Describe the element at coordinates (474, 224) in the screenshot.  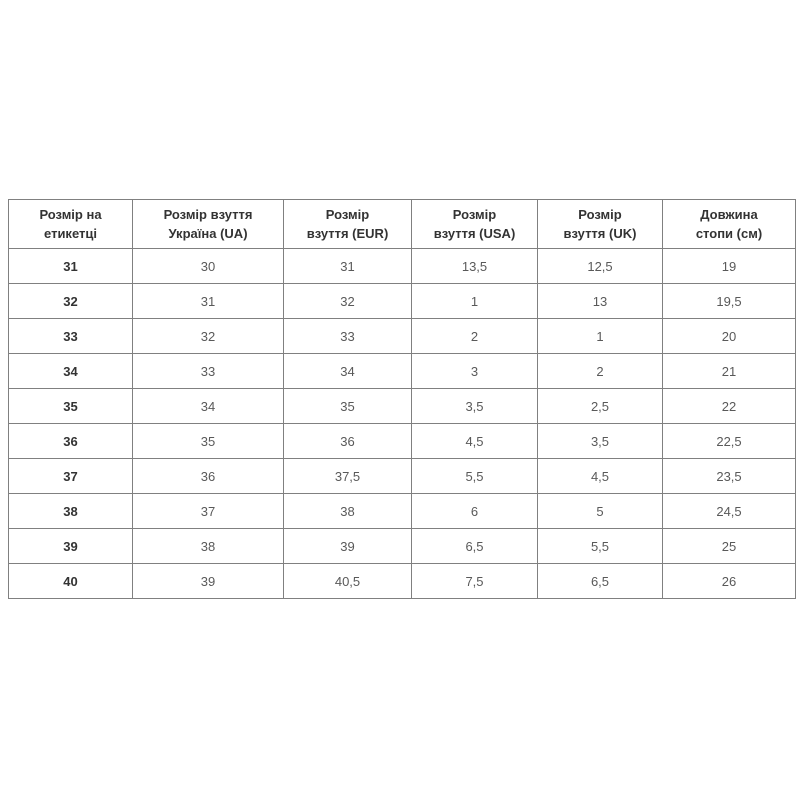
I see `column-header-usa-size: Розмір взуття (USA)` at that location.